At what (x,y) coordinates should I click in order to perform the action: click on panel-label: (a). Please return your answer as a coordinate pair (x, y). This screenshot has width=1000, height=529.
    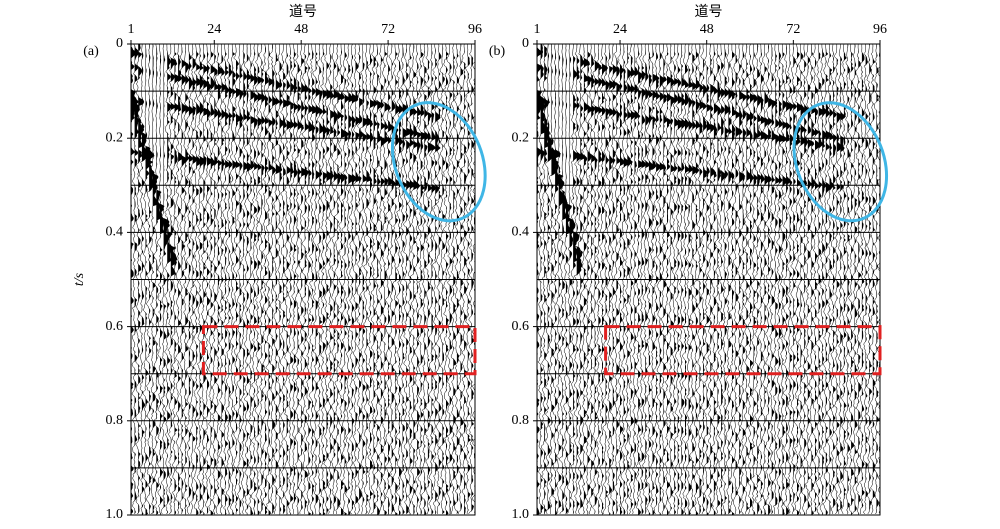
    Looking at the image, I should click on (91, 51).